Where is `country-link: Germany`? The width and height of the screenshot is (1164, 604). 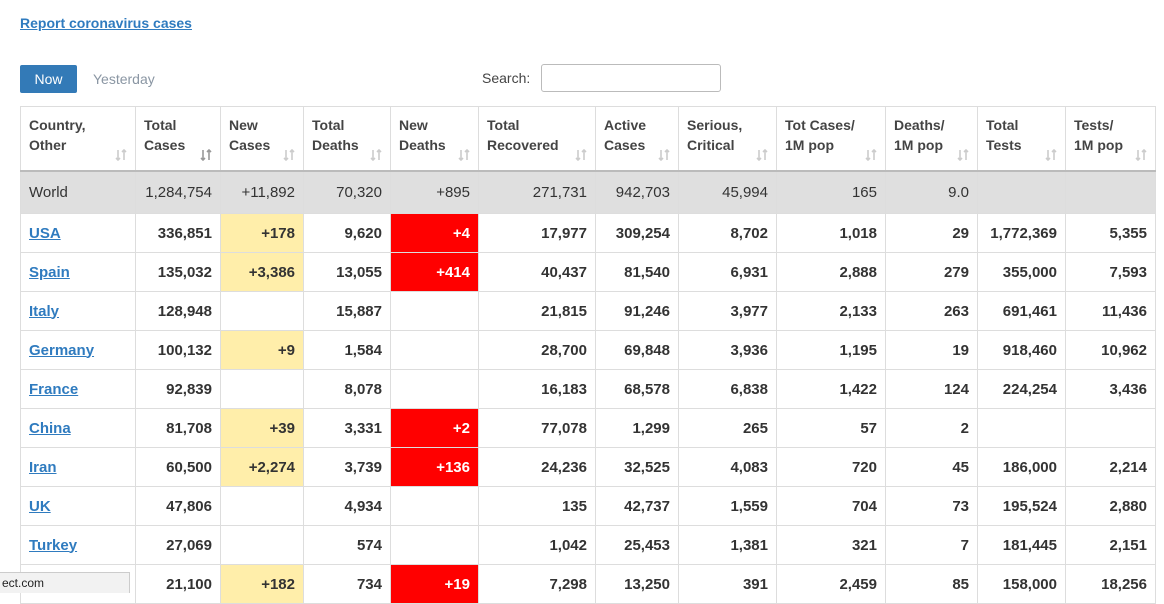
country-link: Germany is located at coordinates (62, 350).